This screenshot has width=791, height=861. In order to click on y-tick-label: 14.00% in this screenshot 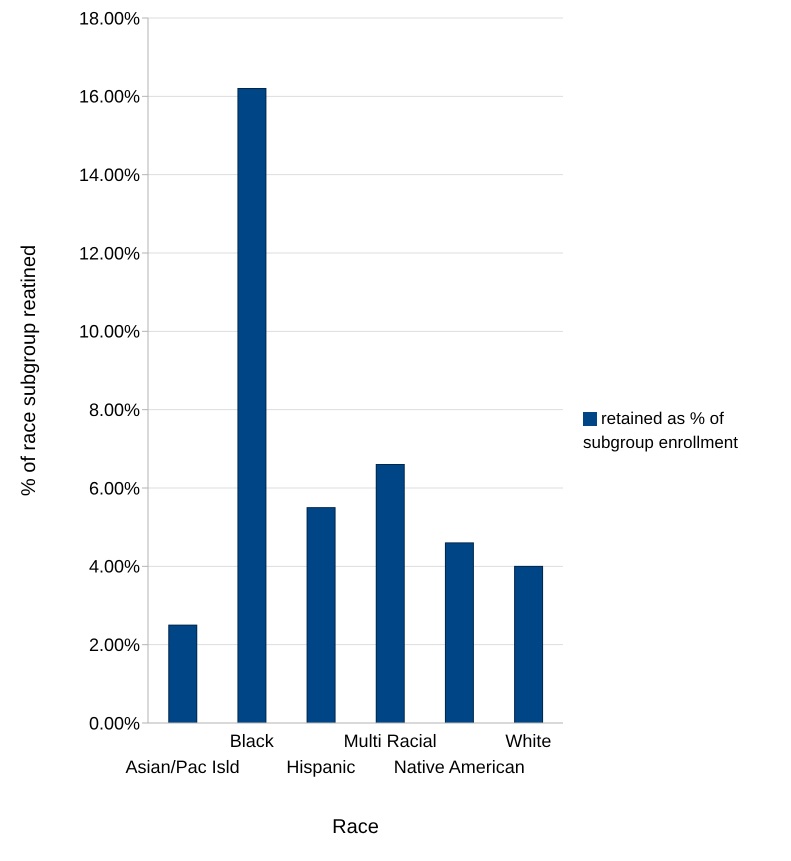, I will do `click(109, 175)`.